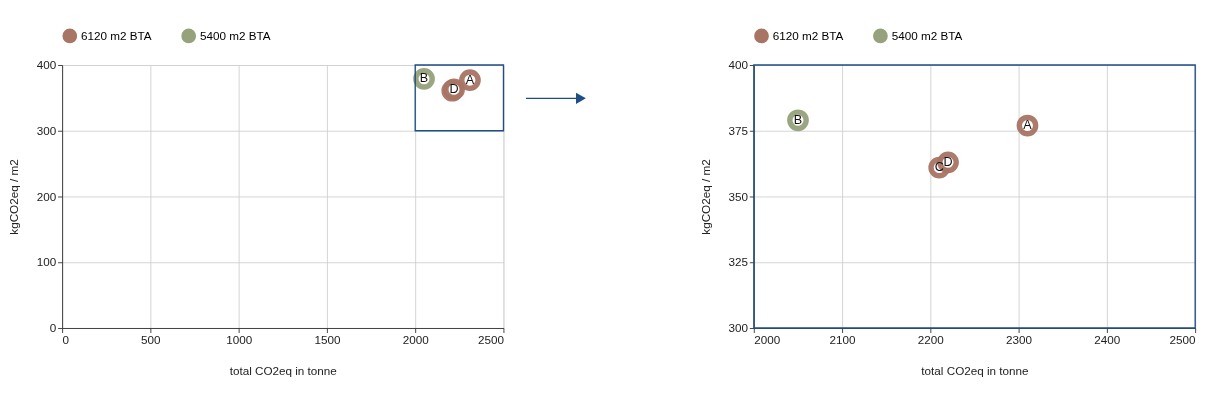  I want to click on x-tick-label: 1000, so click(239, 339).